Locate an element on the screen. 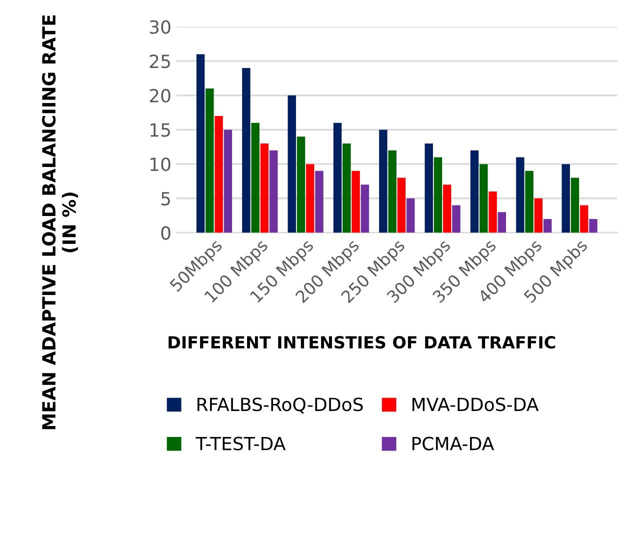  y-tick-label: 15 is located at coordinates (160, 130).